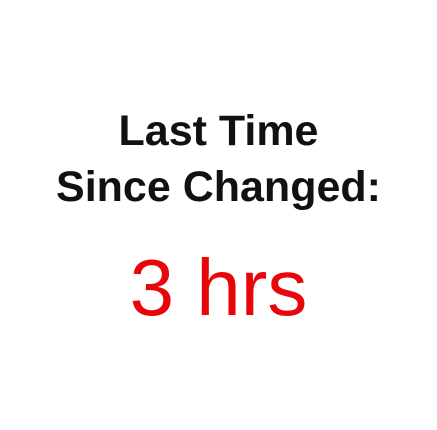 Image resolution: width=437 pixels, height=430 pixels. What do you see at coordinates (218, 187) in the screenshot?
I see `heading-line-2: Since Changed:` at bounding box center [218, 187].